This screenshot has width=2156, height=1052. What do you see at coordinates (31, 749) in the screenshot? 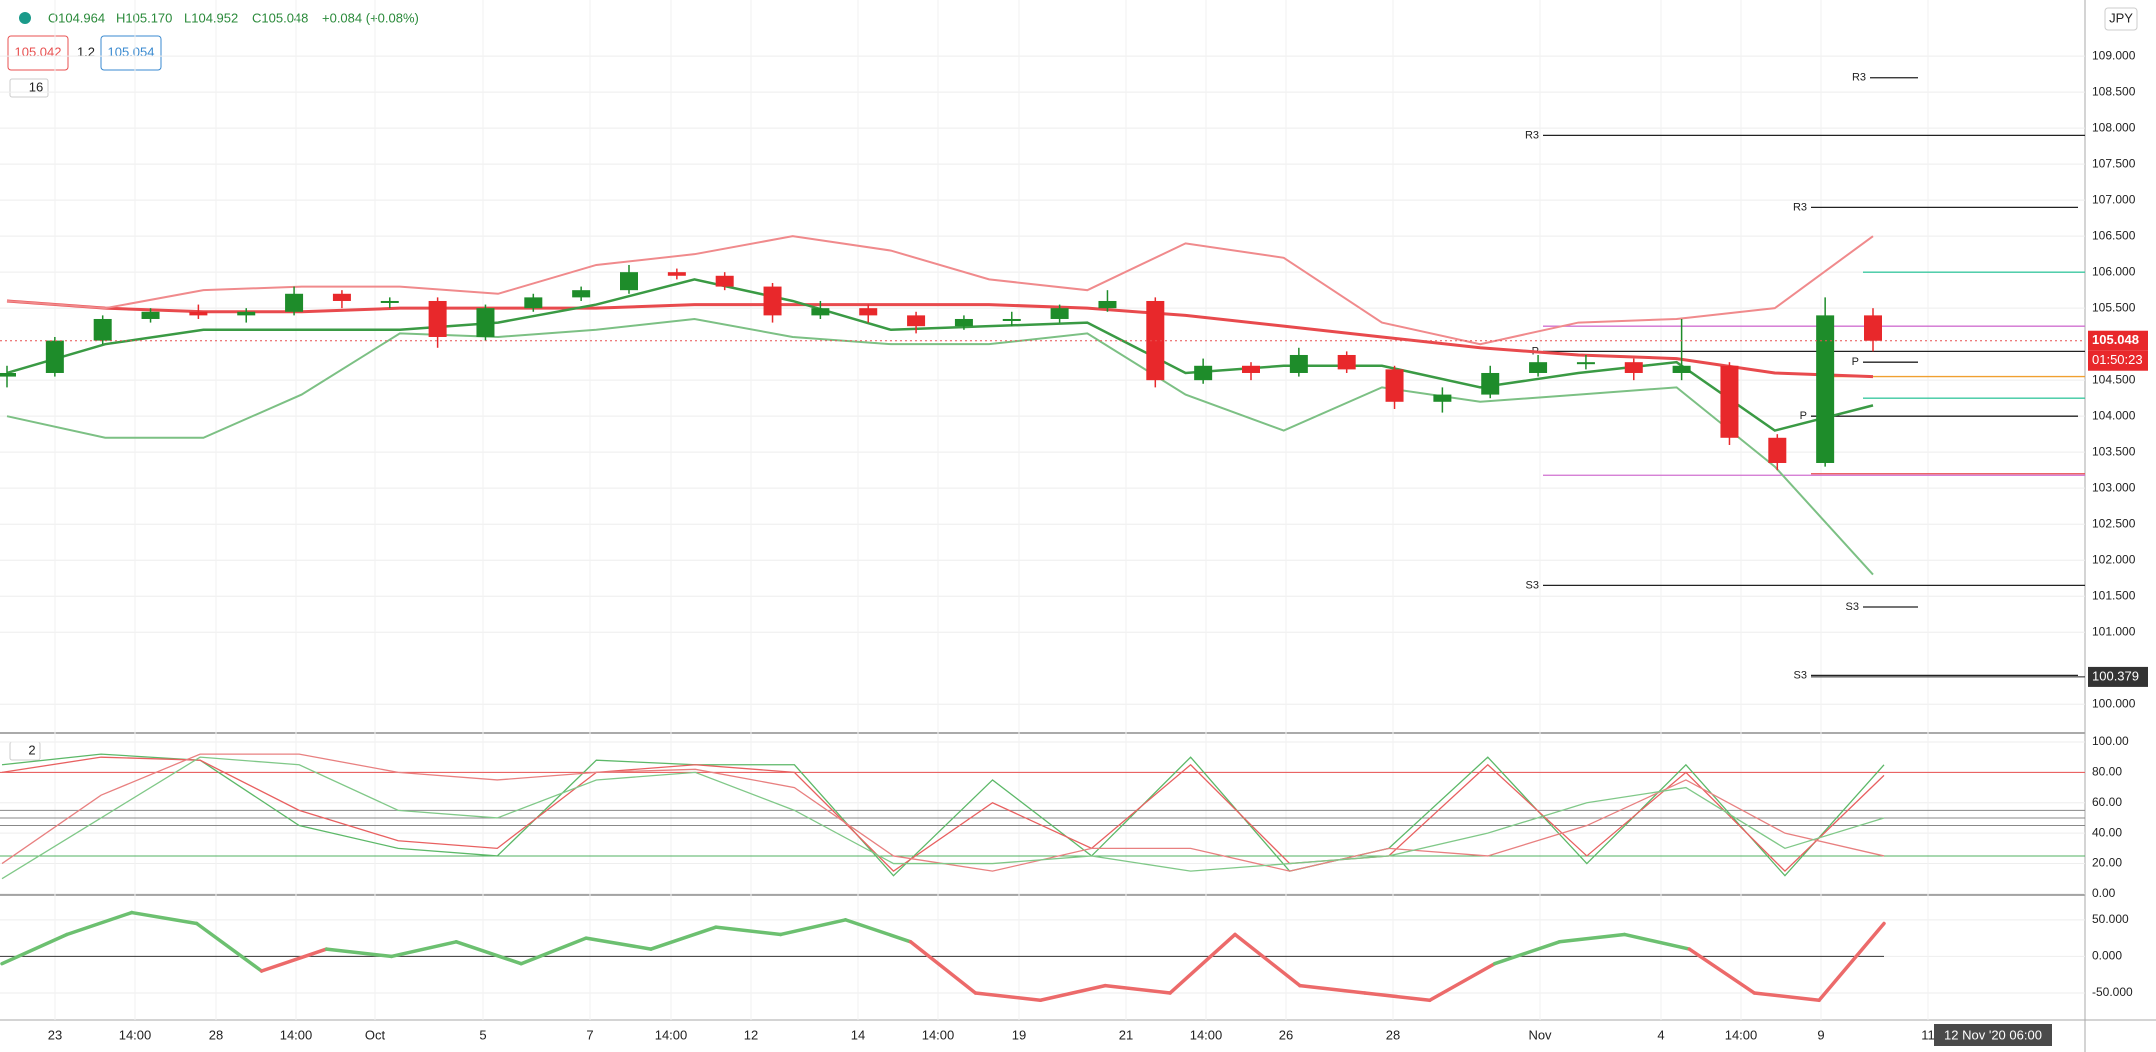
I see `stoch-collapse: 2` at bounding box center [31, 749].